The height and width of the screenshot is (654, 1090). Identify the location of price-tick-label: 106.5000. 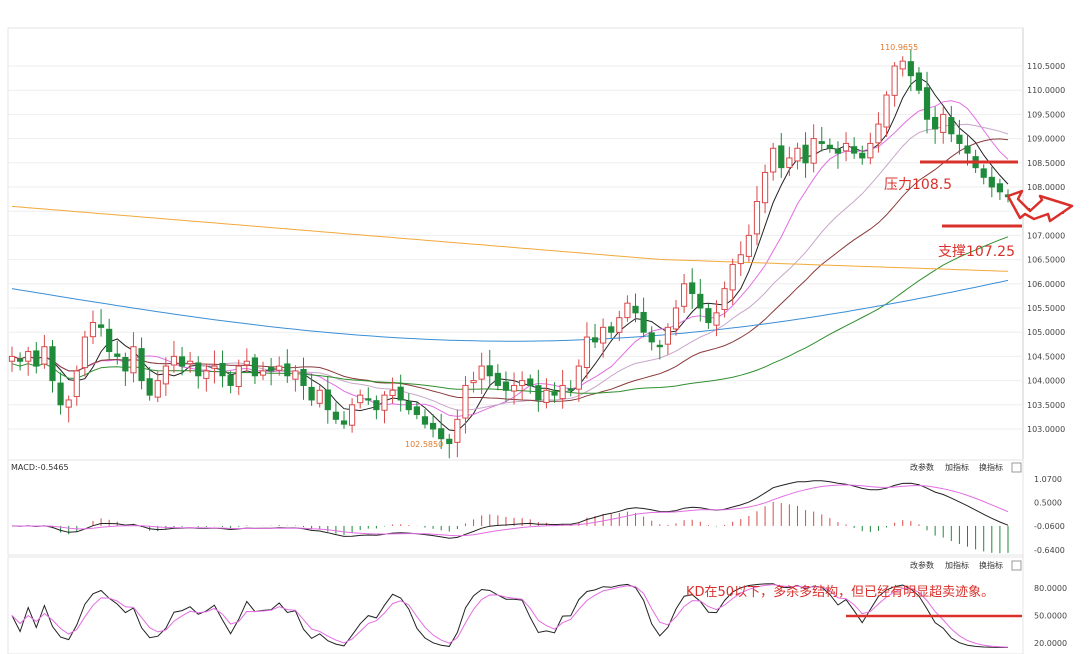
(1046, 260).